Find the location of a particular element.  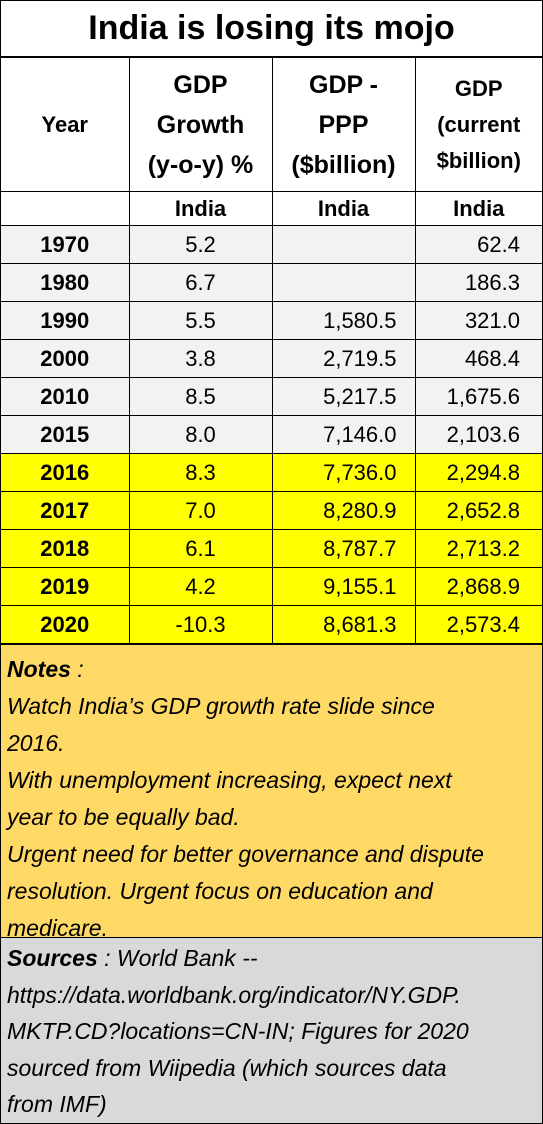

table-row-highlighted: 2017 7.0 8,280.9 2,652.8 is located at coordinates (271, 510).